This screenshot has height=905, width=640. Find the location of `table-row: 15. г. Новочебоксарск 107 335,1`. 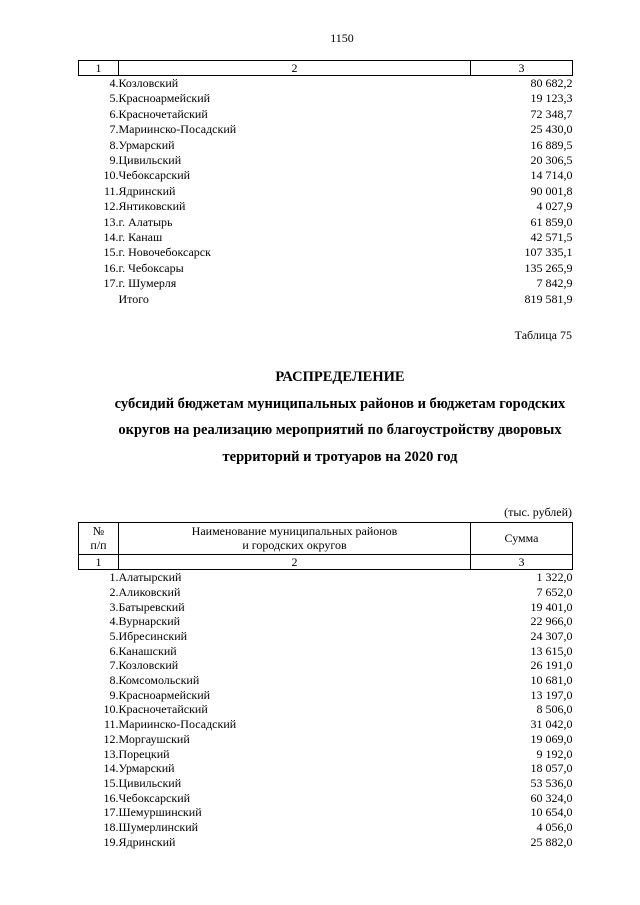

table-row: 15. г. Новочебоксарск 107 335,1 is located at coordinates (326, 252).